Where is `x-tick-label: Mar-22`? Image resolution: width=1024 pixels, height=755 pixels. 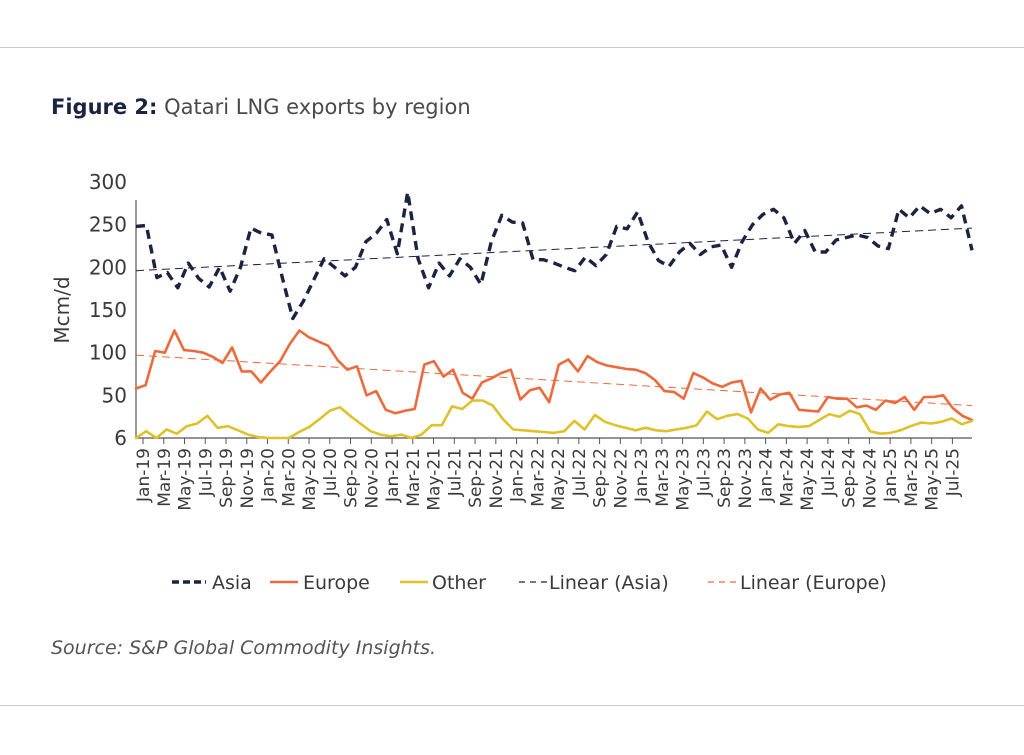 x-tick-label: Mar-22 is located at coordinates (538, 477).